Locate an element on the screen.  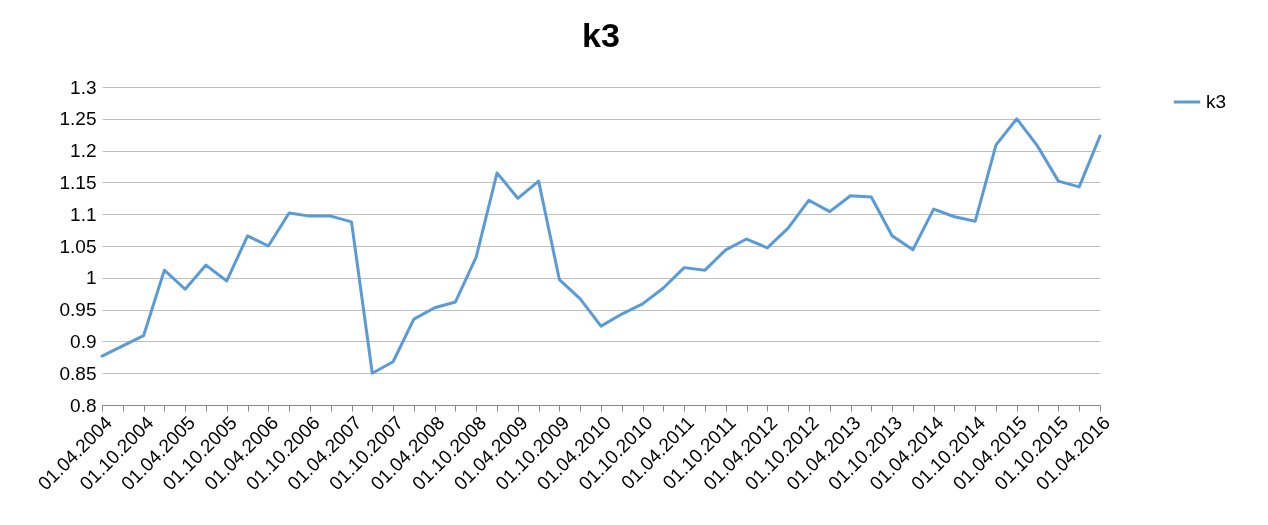
y-tick-label: 0.8 is located at coordinates (83, 405).